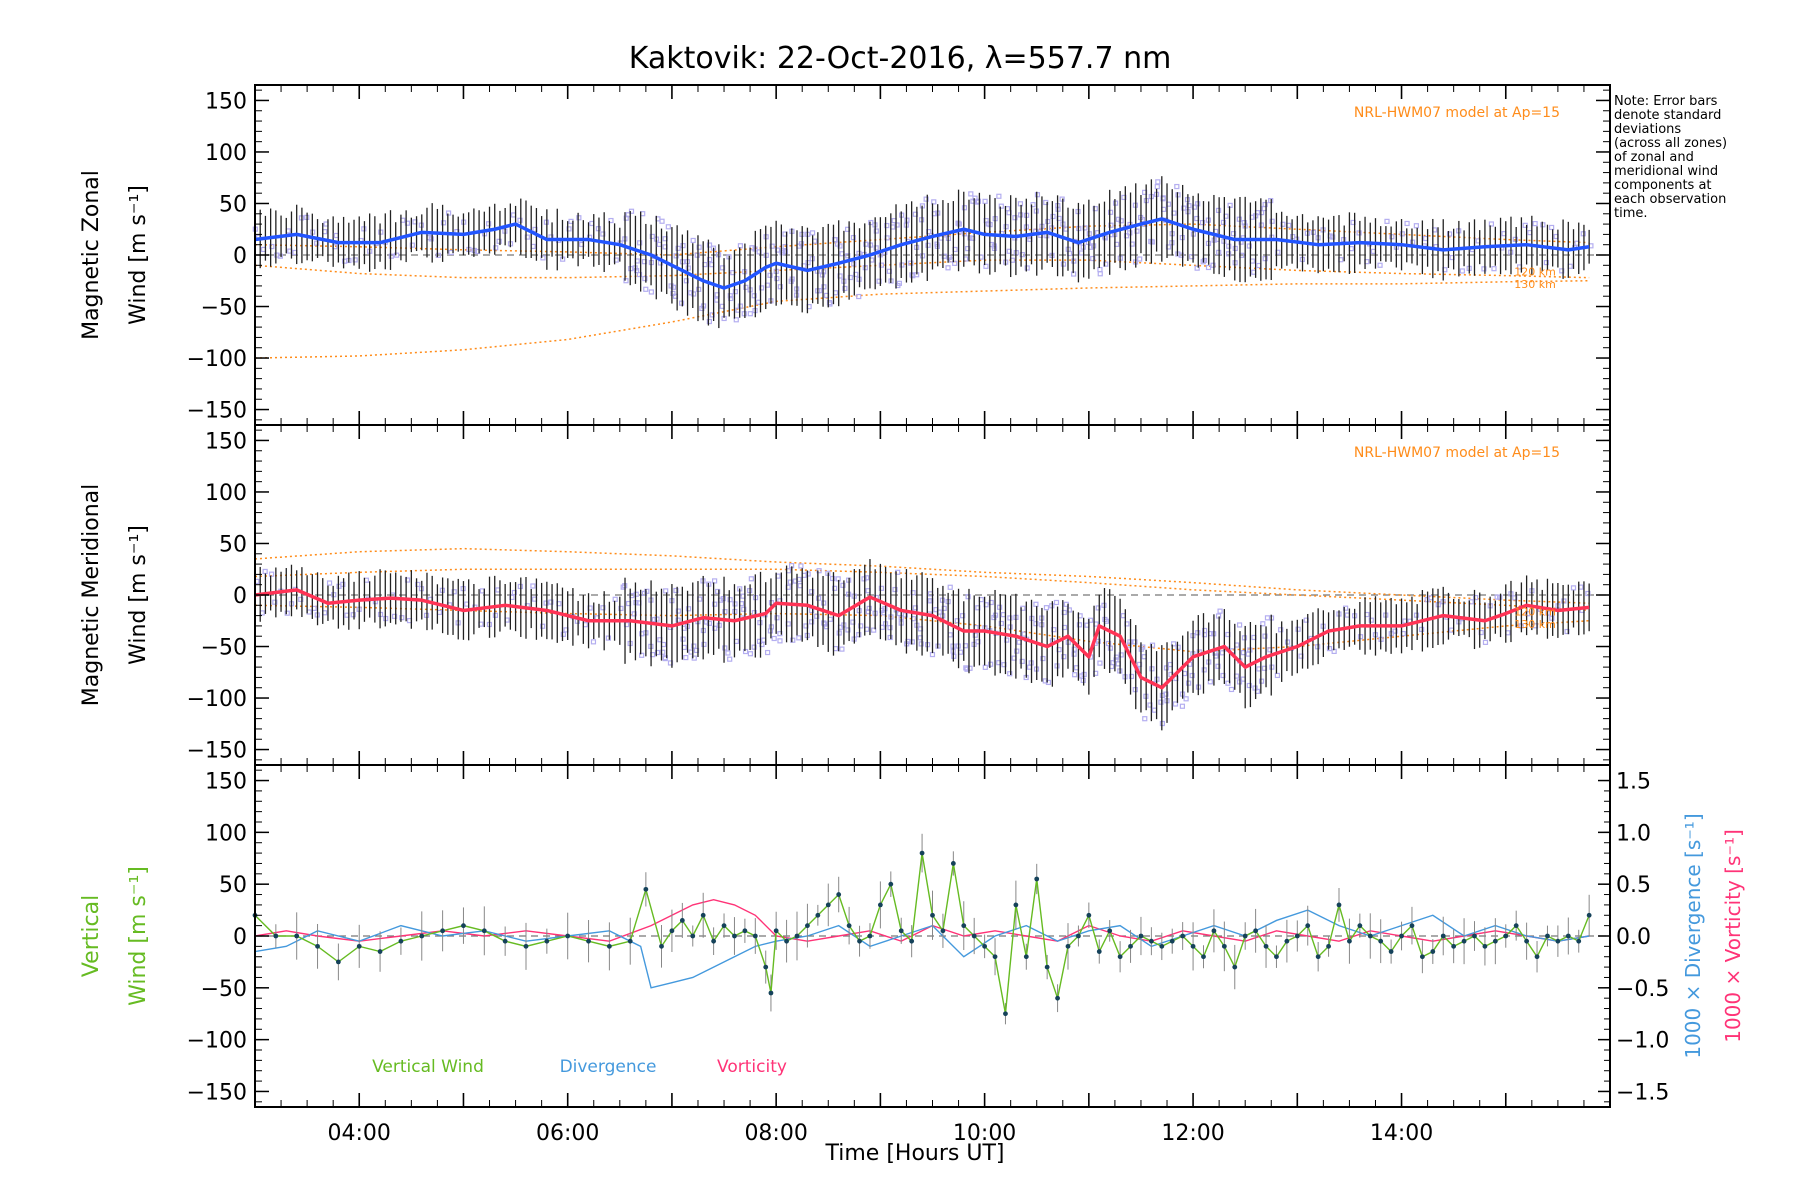 The height and width of the screenshot is (1200, 1800). Describe the element at coordinates (217, 751) in the screenshot. I see `y-tick-label: −150` at that location.